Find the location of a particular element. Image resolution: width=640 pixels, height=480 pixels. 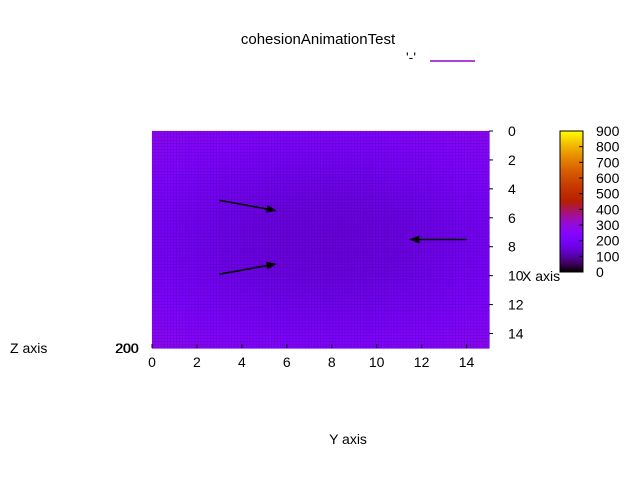

x-tick-label: 10 is located at coordinates (377, 362).